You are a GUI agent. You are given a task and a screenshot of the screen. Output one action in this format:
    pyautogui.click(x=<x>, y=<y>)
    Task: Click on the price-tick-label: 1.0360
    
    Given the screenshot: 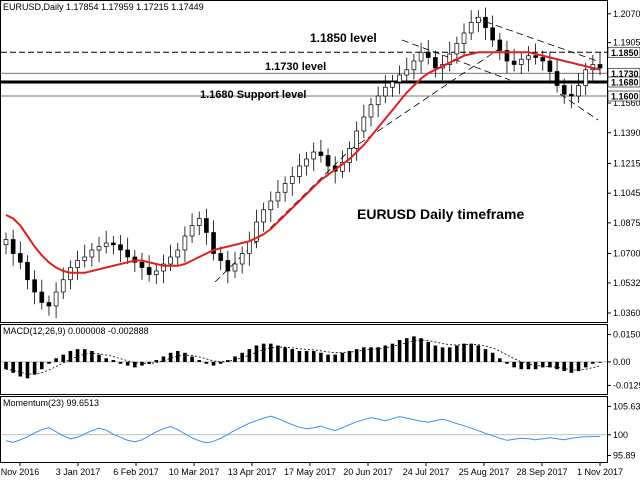 What is the action you would take?
    pyautogui.click(x=626, y=313)
    